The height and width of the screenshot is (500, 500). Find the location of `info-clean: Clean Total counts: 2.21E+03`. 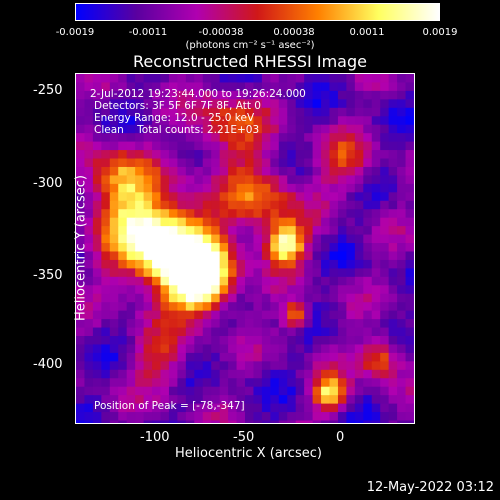

info-clean: Clean Total counts: 2.21E+03 is located at coordinates (177, 130).